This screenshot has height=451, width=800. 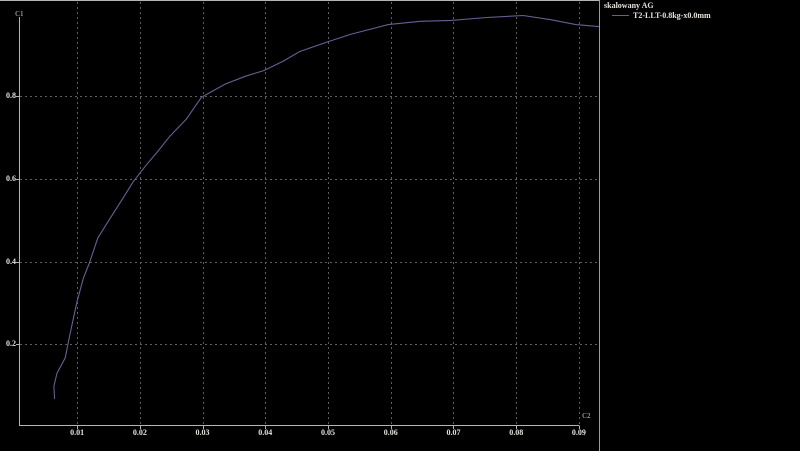 What do you see at coordinates (620, 15) in the screenshot?
I see `legend-line-sample-icon` at bounding box center [620, 15].